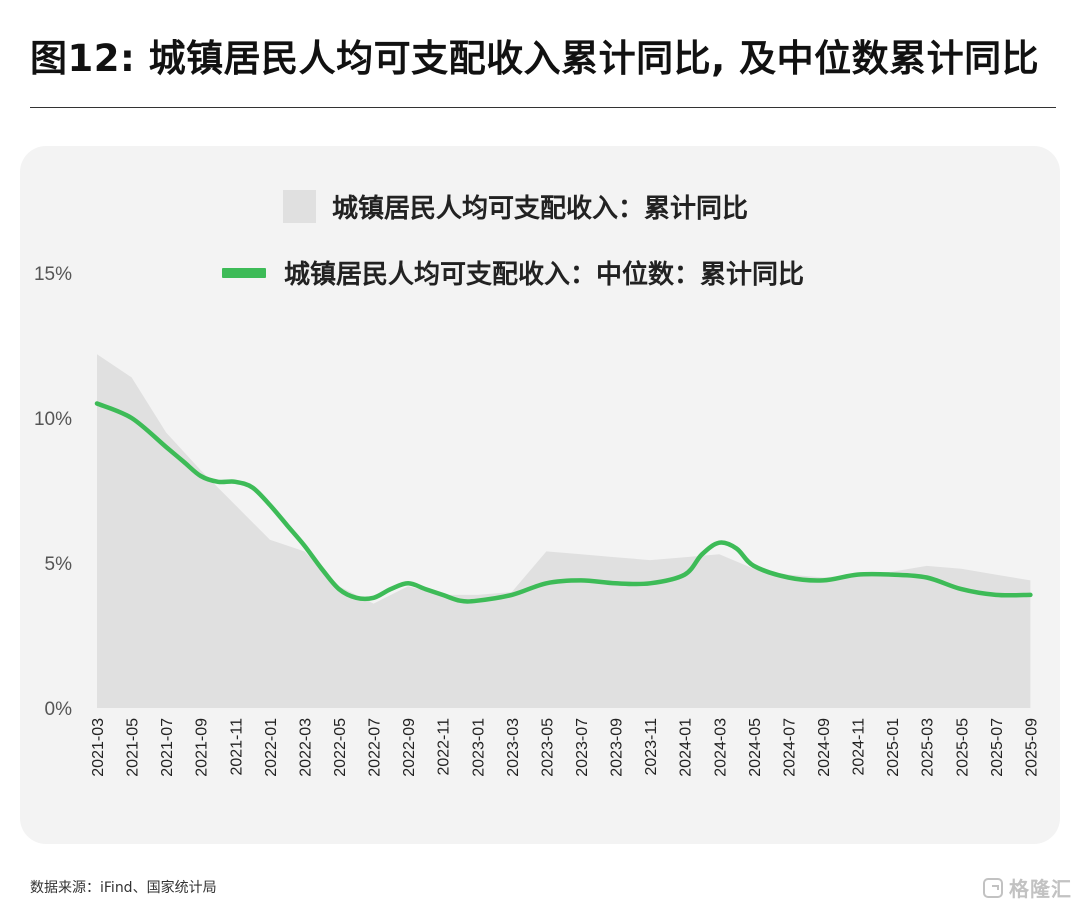 The height and width of the screenshot is (909, 1080). I want to click on legend-swatch-area, so click(299, 206).